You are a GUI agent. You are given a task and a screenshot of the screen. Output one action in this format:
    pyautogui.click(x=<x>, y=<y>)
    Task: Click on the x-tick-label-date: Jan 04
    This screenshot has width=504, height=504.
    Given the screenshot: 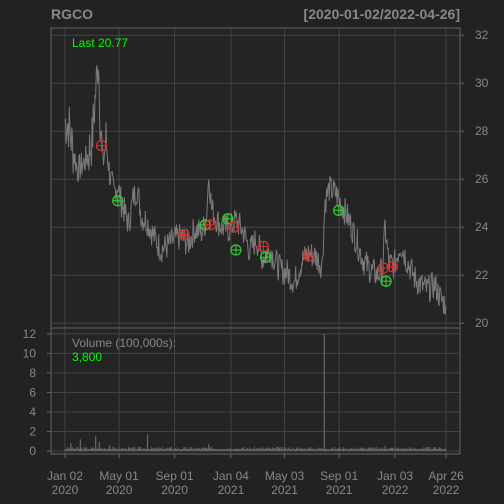 What is the action you would take?
    pyautogui.click(x=231, y=476)
    